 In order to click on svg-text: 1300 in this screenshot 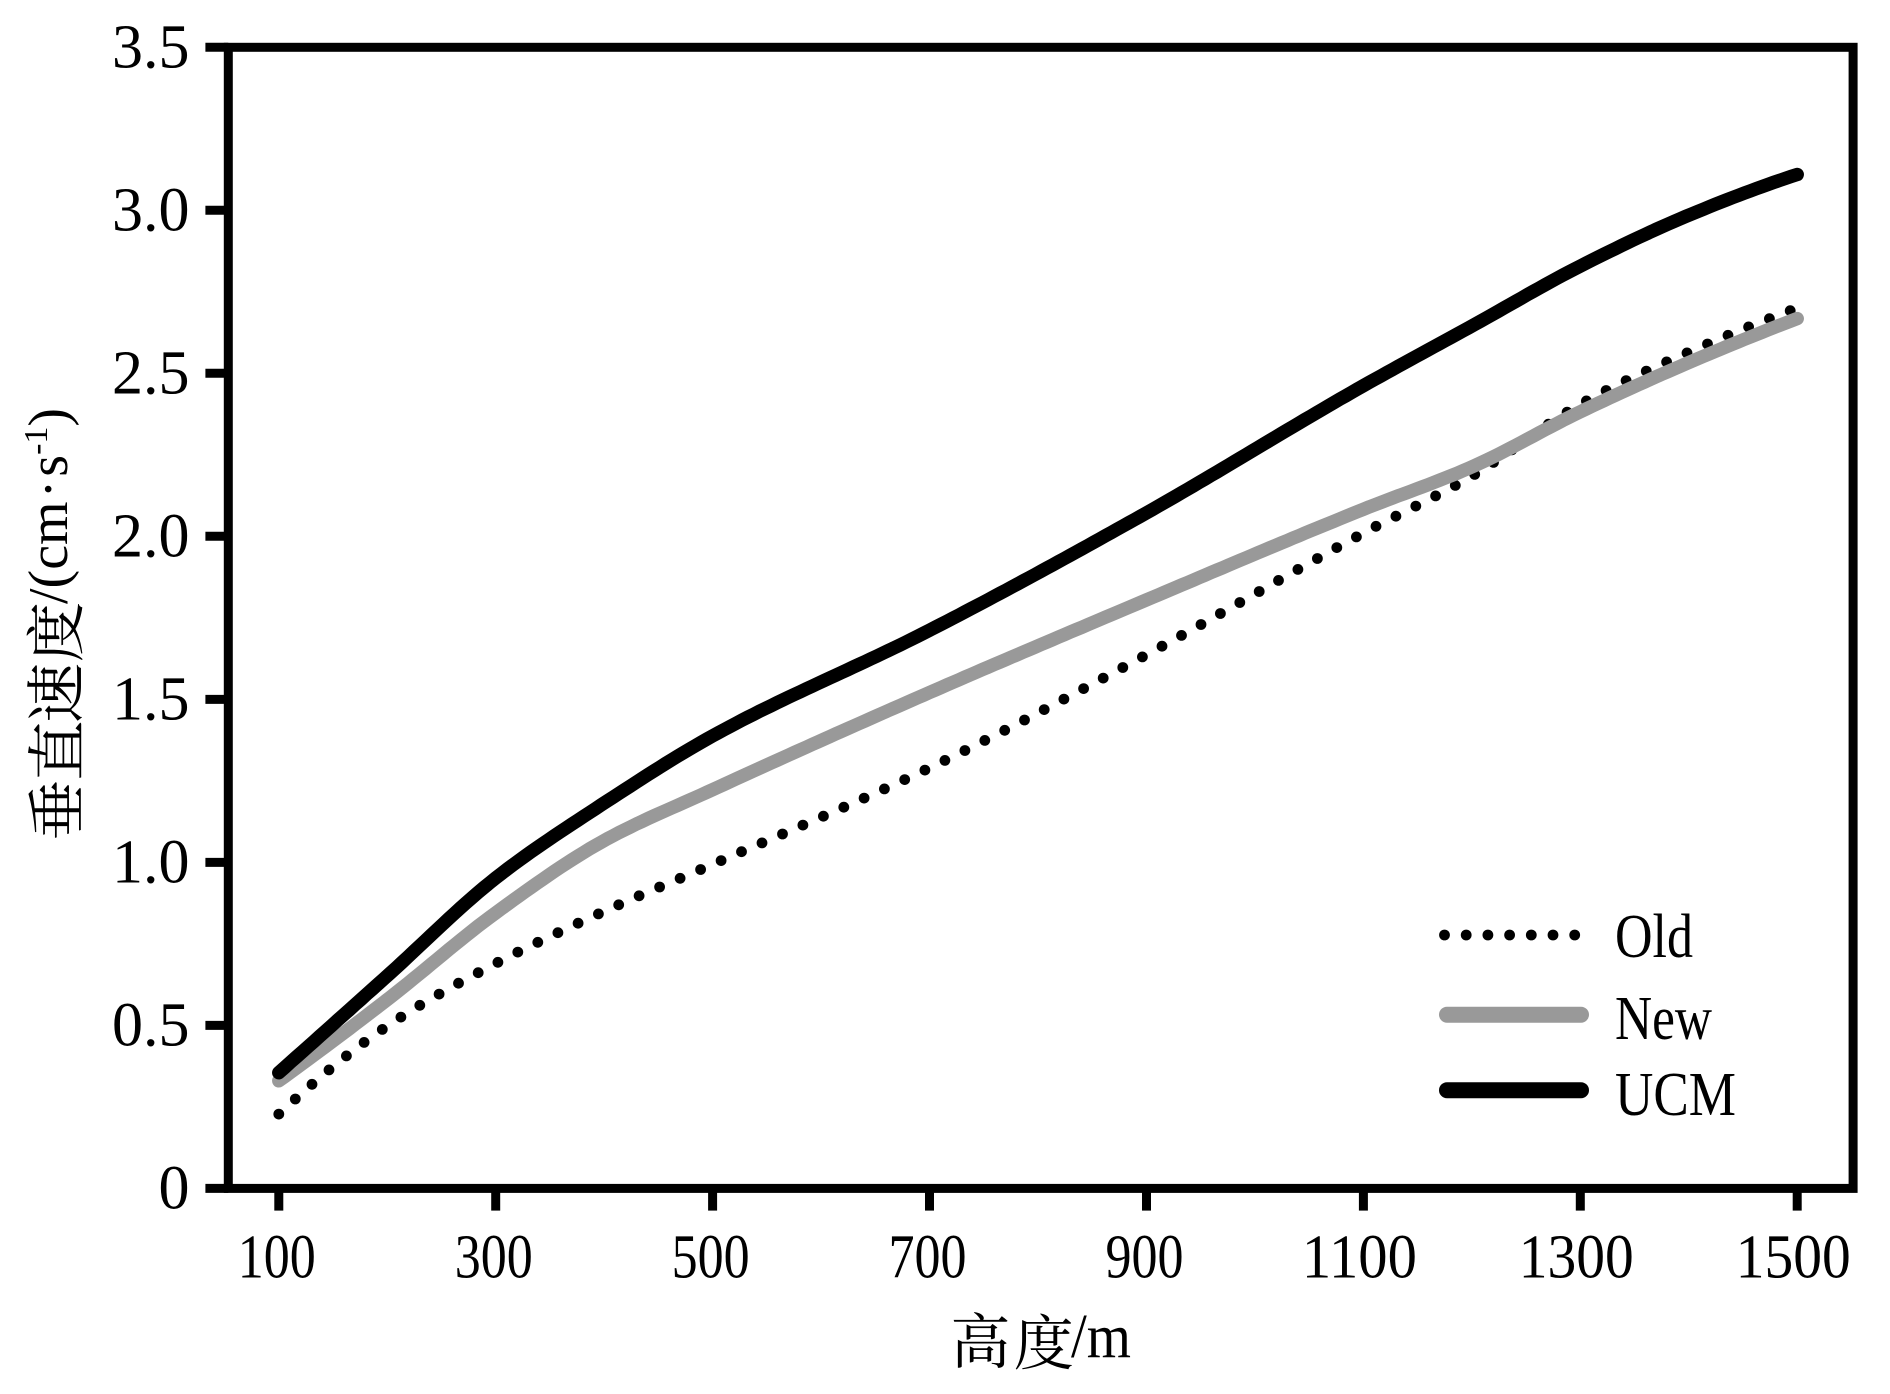, I will do `click(1576, 1258)`.